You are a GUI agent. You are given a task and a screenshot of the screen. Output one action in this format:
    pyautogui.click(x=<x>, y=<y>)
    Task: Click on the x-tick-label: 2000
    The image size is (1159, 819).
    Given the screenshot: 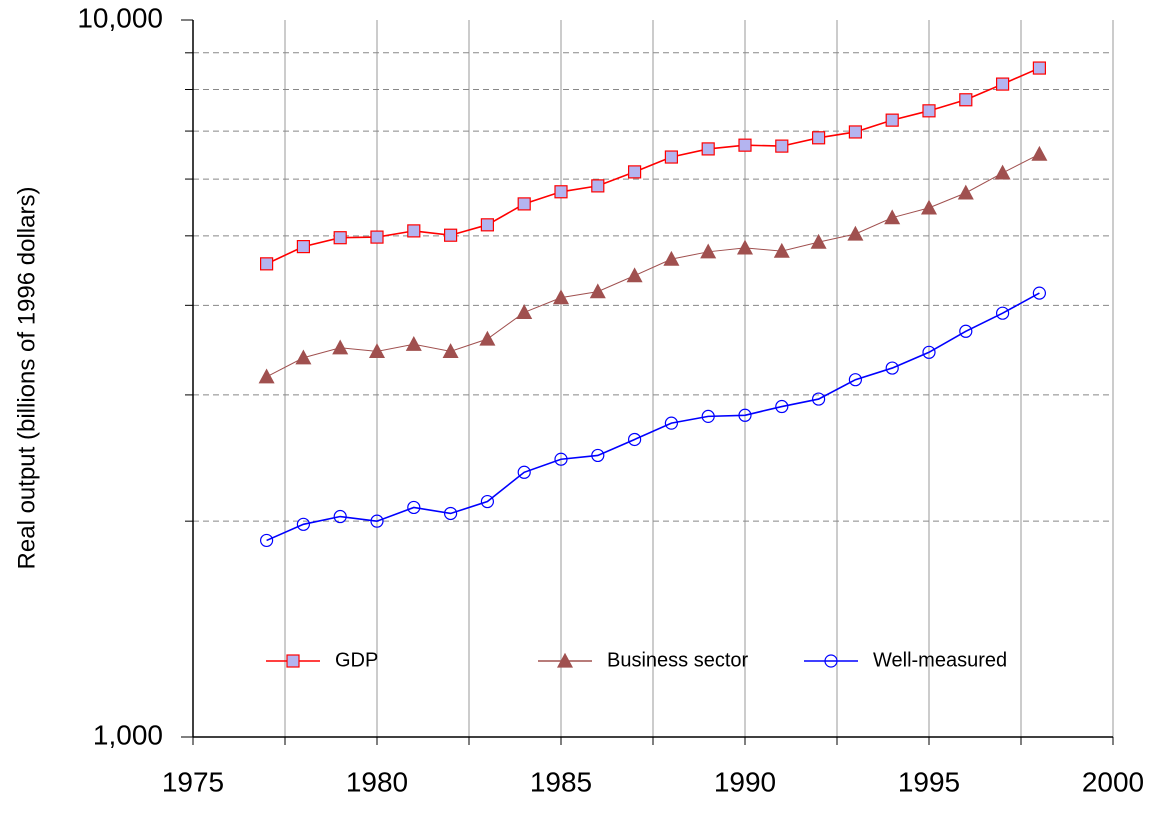 What is the action you would take?
    pyautogui.click(x=1113, y=781)
    